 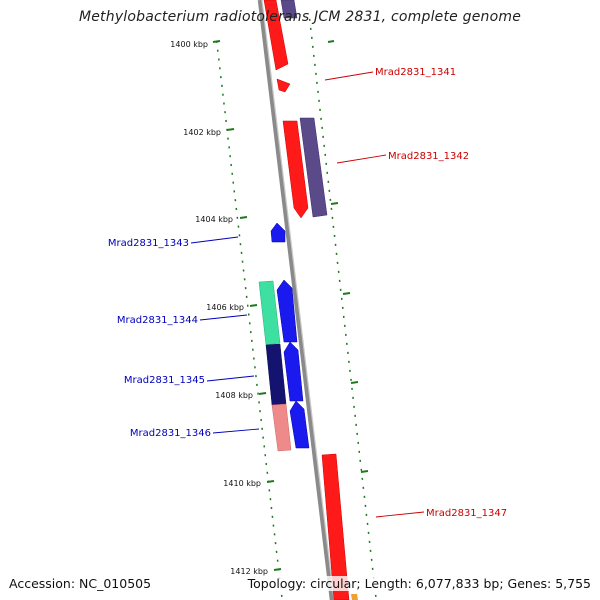 I want to click on gene-feature-upper-red, so click(x=276, y=35).